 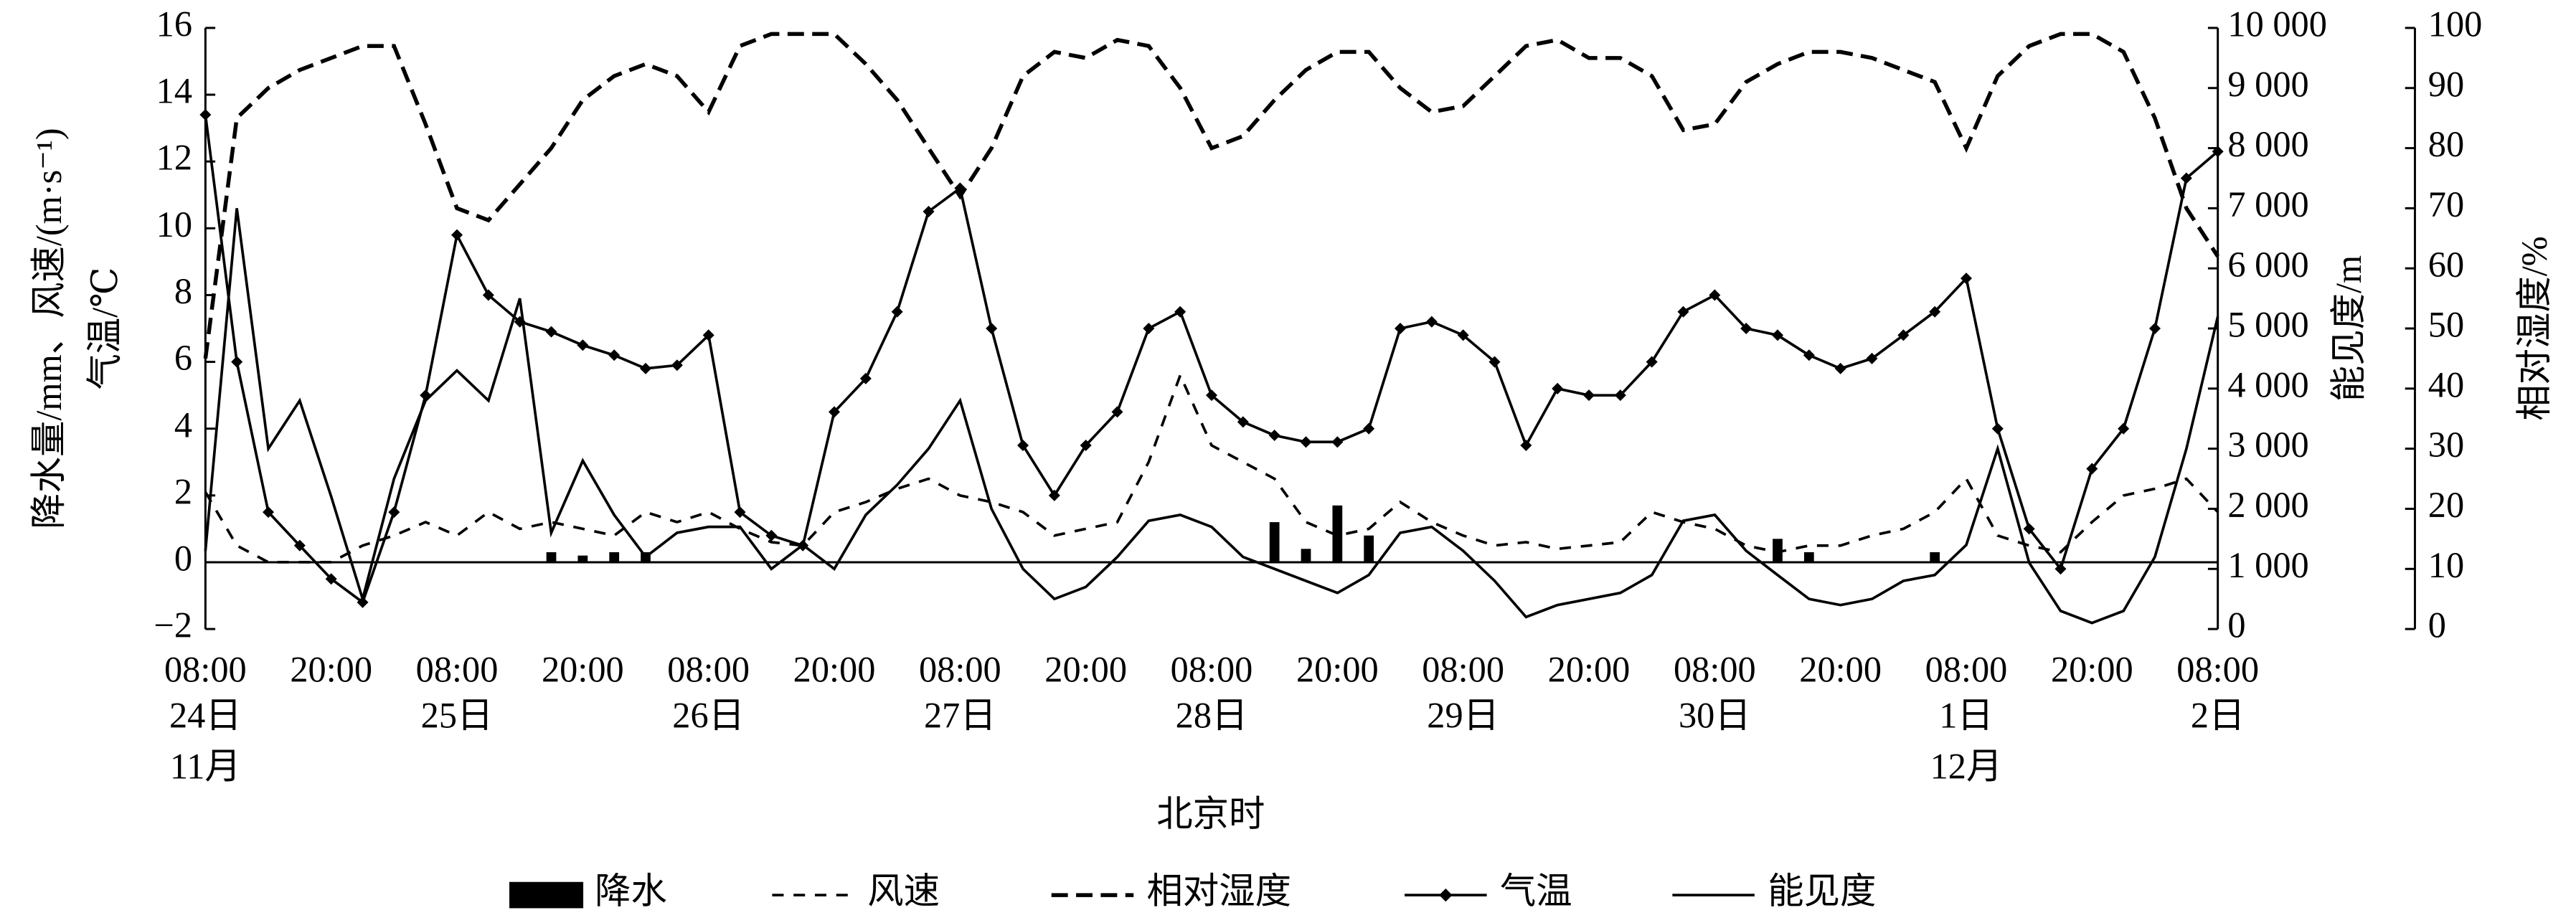 What do you see at coordinates (1715, 716) in the screenshot?
I see `x-day-label: 30日` at bounding box center [1715, 716].